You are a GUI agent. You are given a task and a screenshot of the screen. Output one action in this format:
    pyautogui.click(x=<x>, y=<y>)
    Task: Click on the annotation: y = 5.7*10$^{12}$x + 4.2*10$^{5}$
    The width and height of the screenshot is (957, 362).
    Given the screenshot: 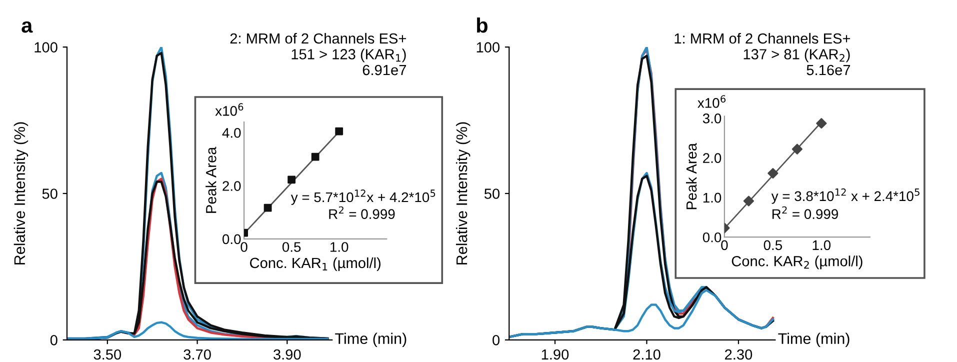 What is the action you would take?
    pyautogui.click(x=363, y=197)
    